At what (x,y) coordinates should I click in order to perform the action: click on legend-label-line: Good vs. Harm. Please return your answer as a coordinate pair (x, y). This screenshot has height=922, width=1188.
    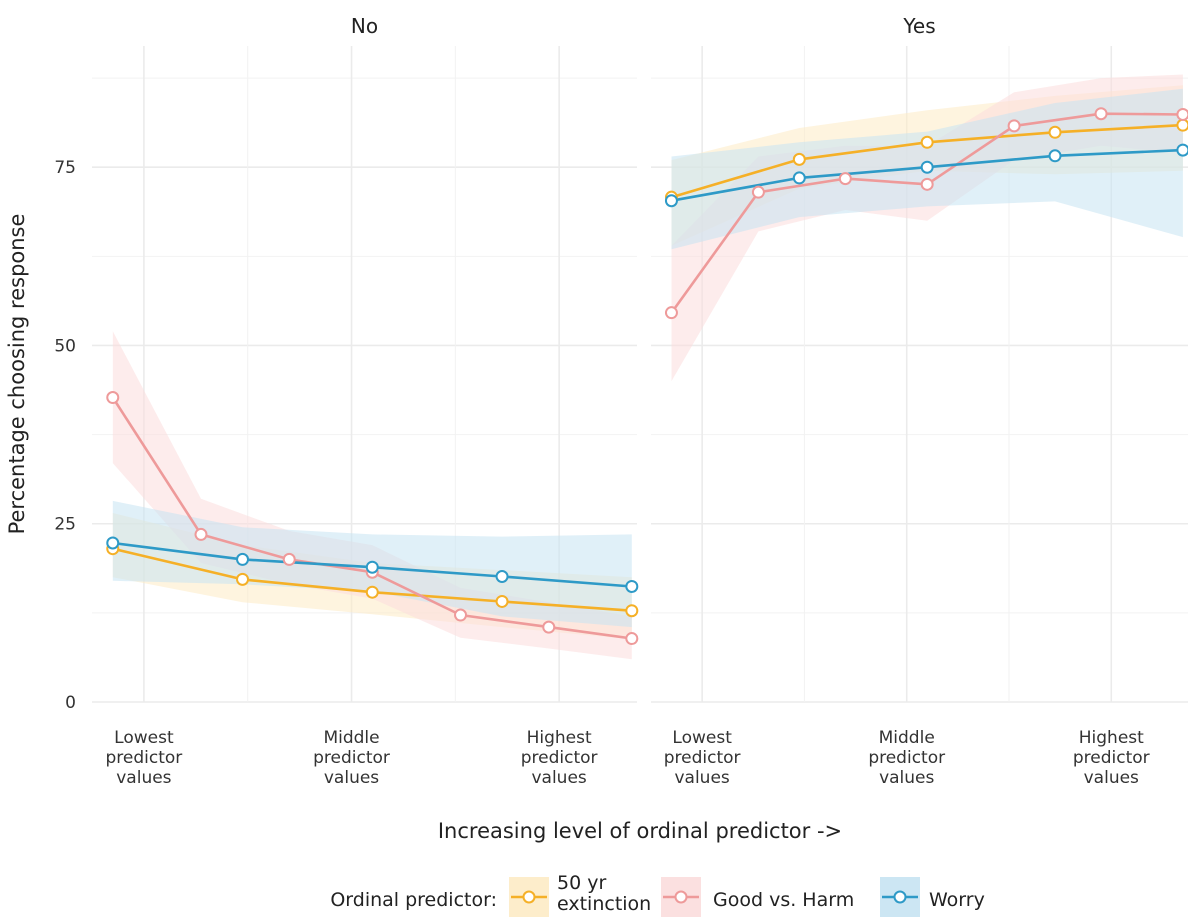
    Looking at the image, I should click on (783, 900).